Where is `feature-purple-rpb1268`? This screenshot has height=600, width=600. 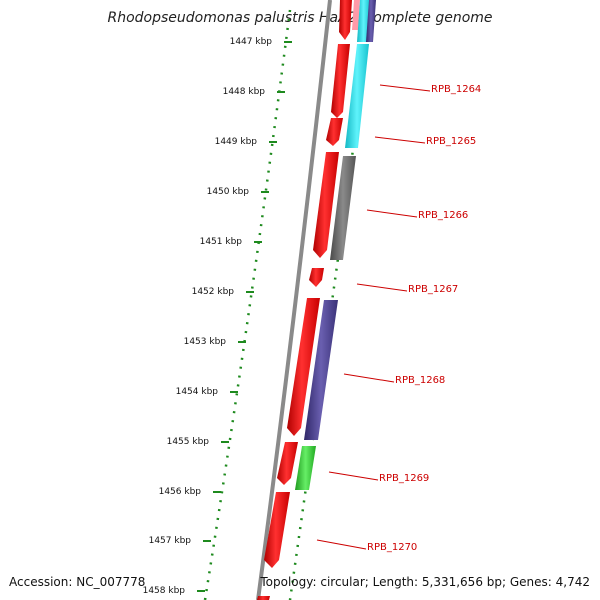
feature-purple-rpb1268 is located at coordinates (321, 370).